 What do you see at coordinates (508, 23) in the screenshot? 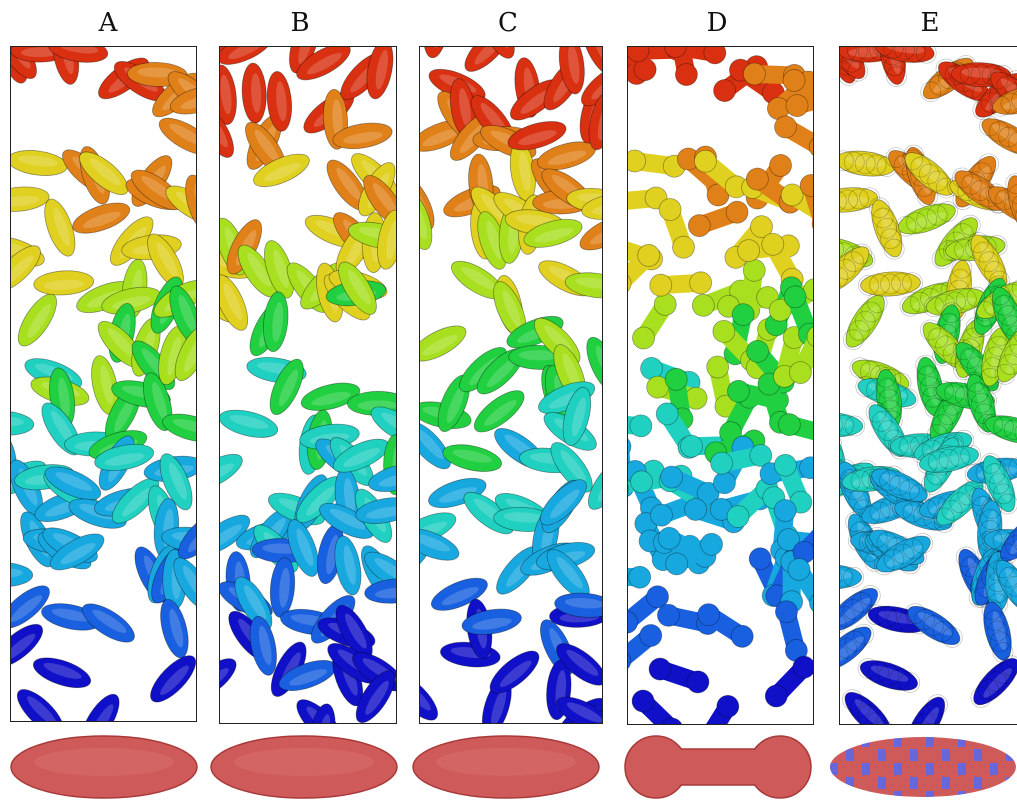
I see `label-c: C` at bounding box center [508, 23].